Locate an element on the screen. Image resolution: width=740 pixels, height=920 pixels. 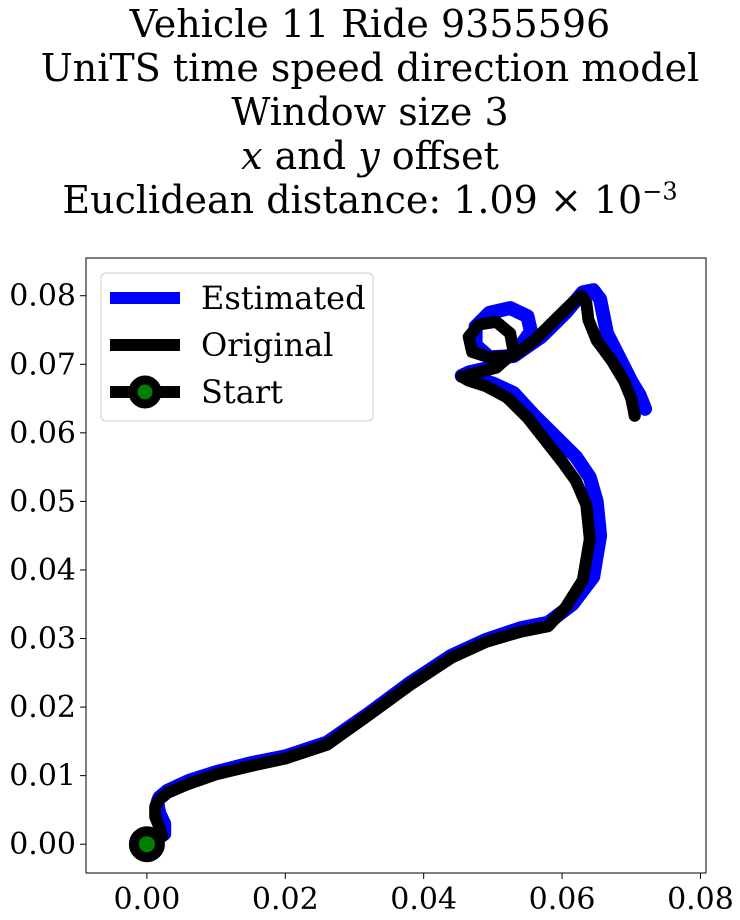
y-tick-label: 0.02 is located at coordinates (42, 707).